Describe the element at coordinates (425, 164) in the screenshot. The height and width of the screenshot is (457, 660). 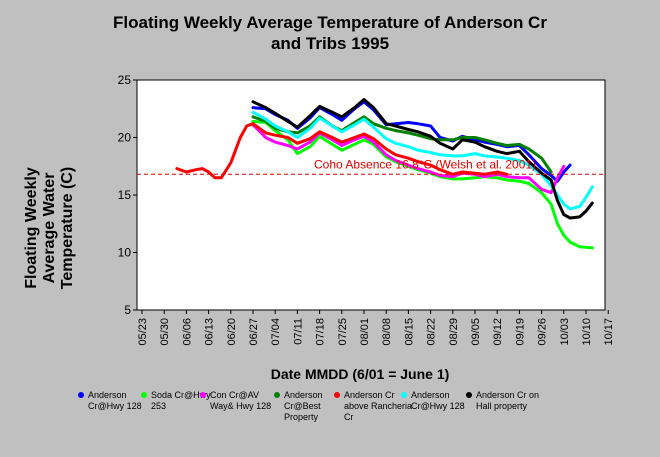
I see `reference-line-label: Coho Absence 16.8°C (Welsh et al. 2001)` at that location.